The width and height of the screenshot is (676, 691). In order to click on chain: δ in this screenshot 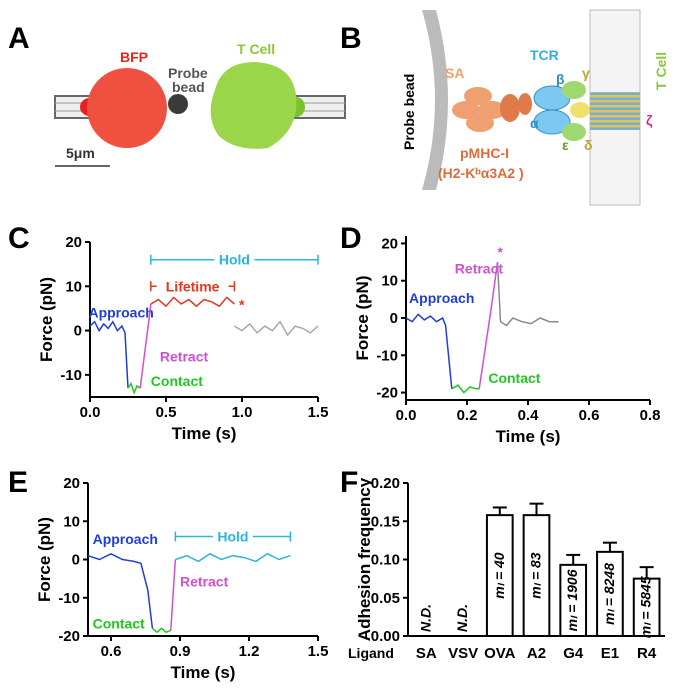, I will do `click(588, 145)`.